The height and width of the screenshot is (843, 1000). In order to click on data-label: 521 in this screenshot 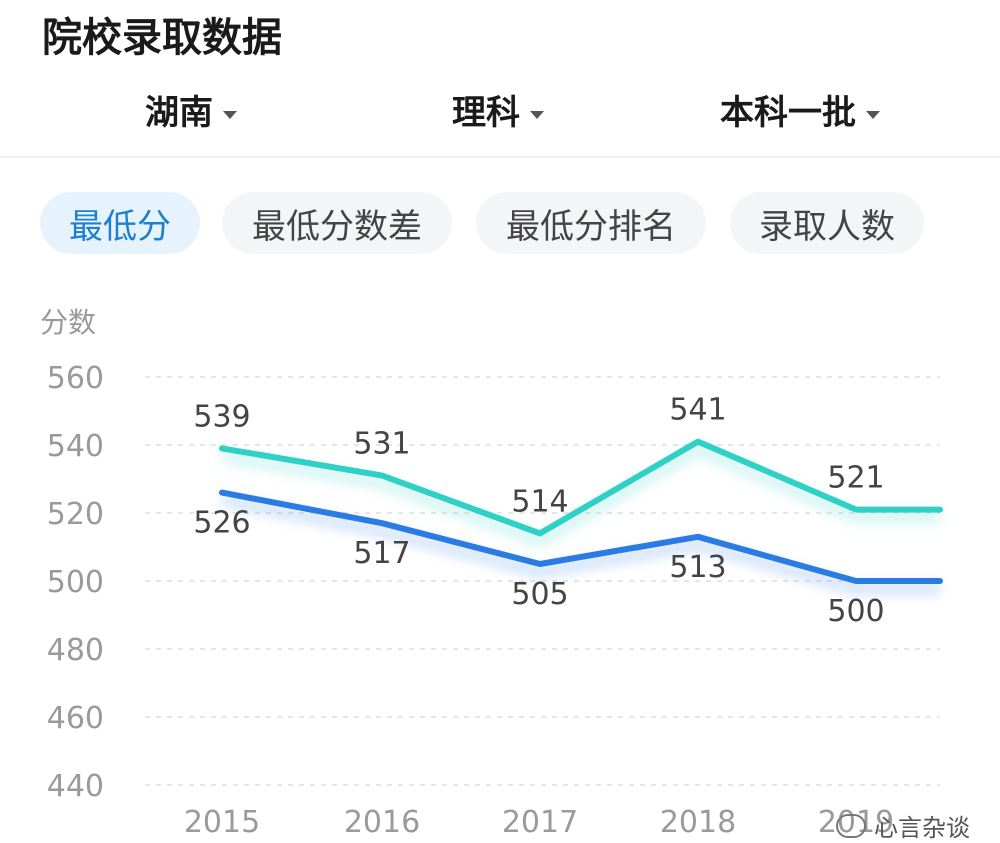, I will do `click(855, 478)`.